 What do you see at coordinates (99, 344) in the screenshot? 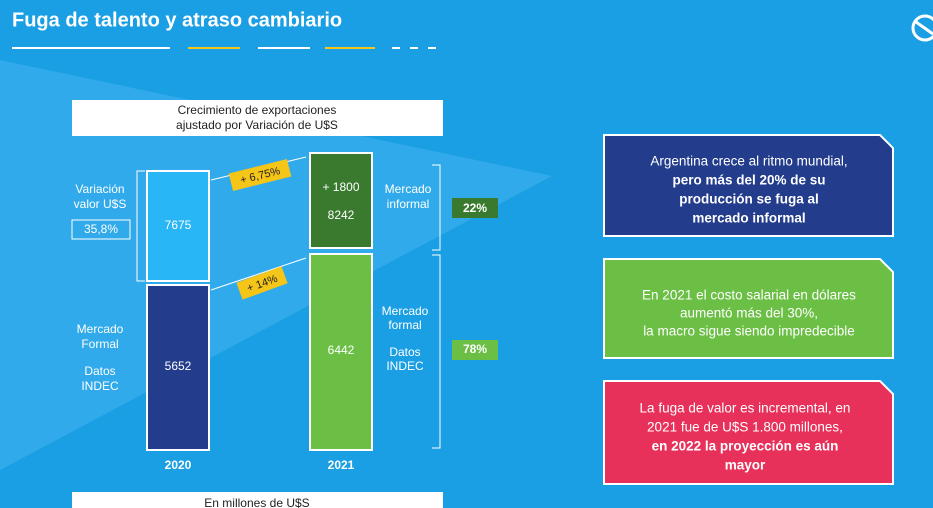
I see `label: Formal` at bounding box center [99, 344].